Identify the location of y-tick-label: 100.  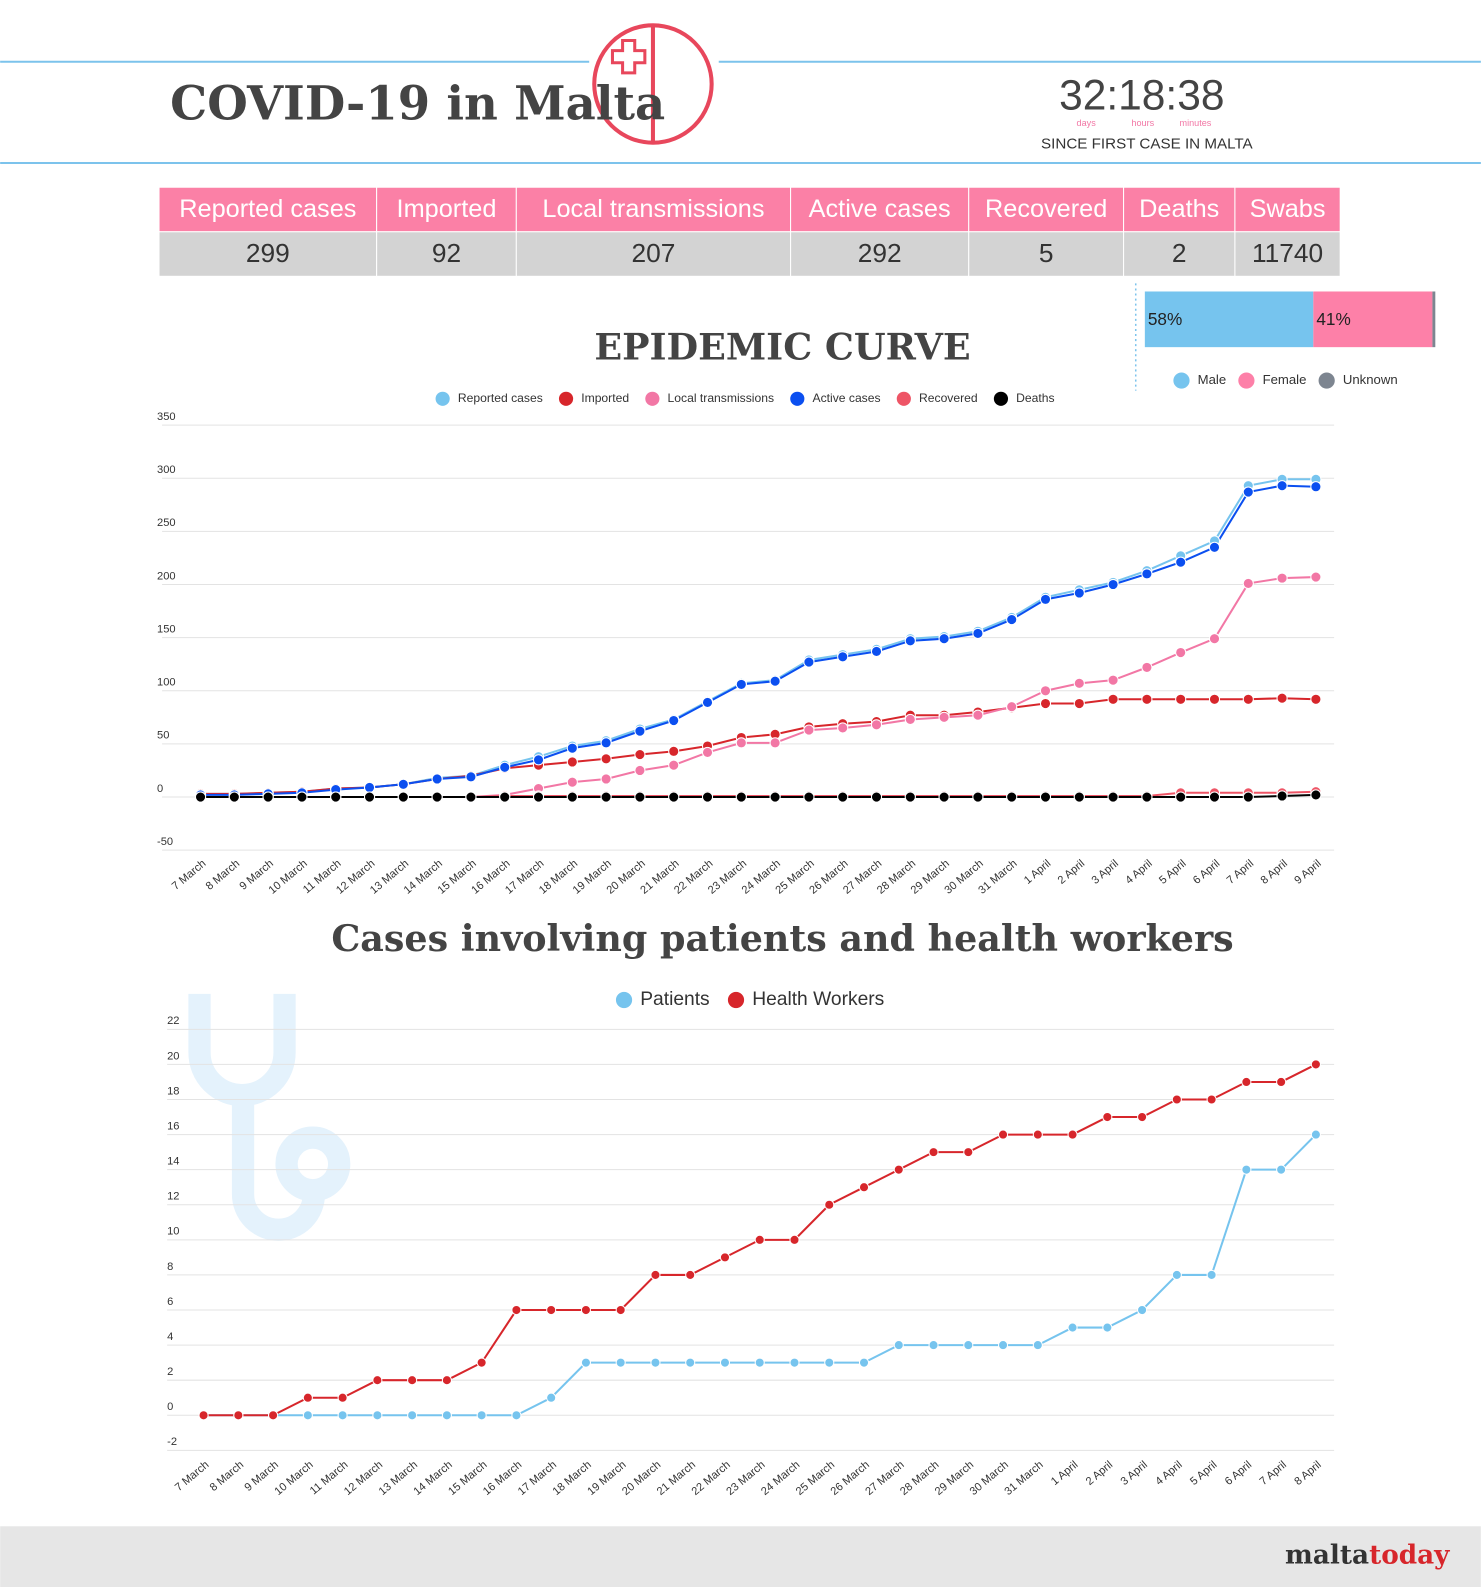
(166, 683).